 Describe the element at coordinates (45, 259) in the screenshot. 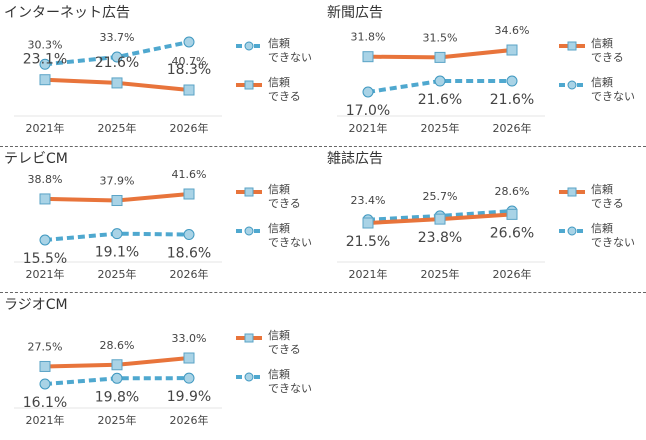

I see `chart3-distrust-data-label: 15.5%` at that location.